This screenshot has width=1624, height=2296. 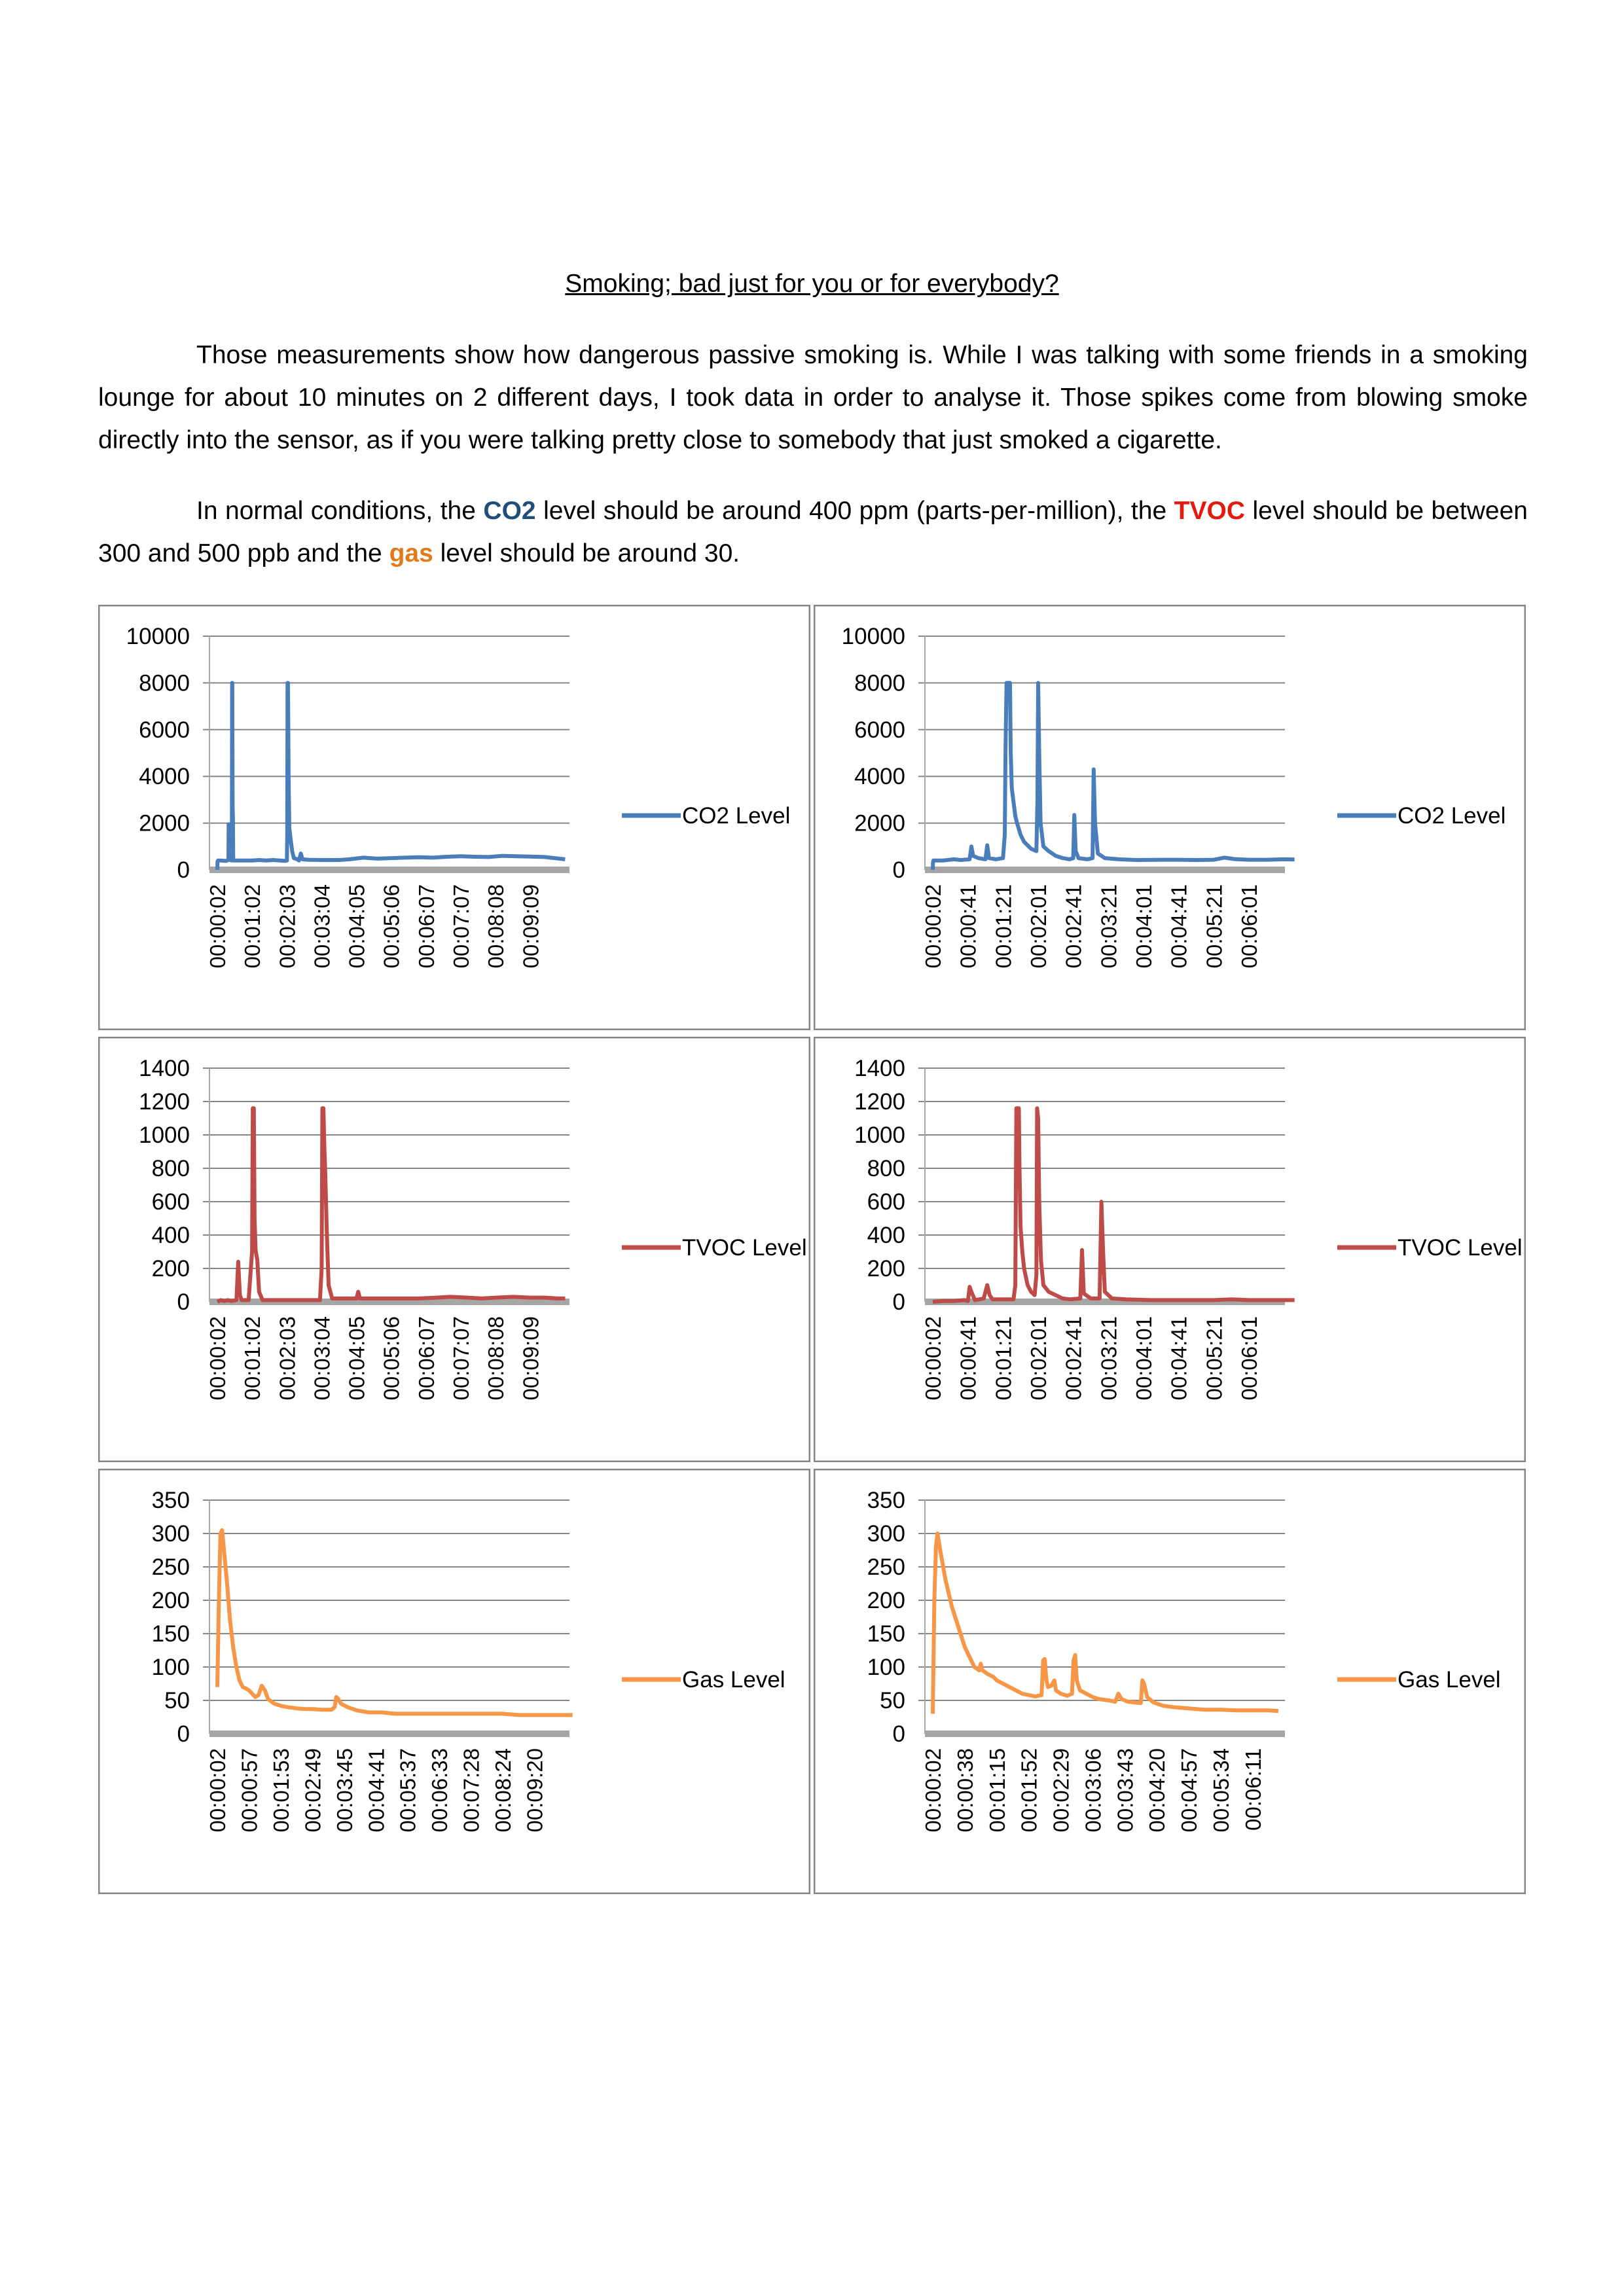 I want to click on x-tick-label: 00:06:33, so click(x=439, y=1790).